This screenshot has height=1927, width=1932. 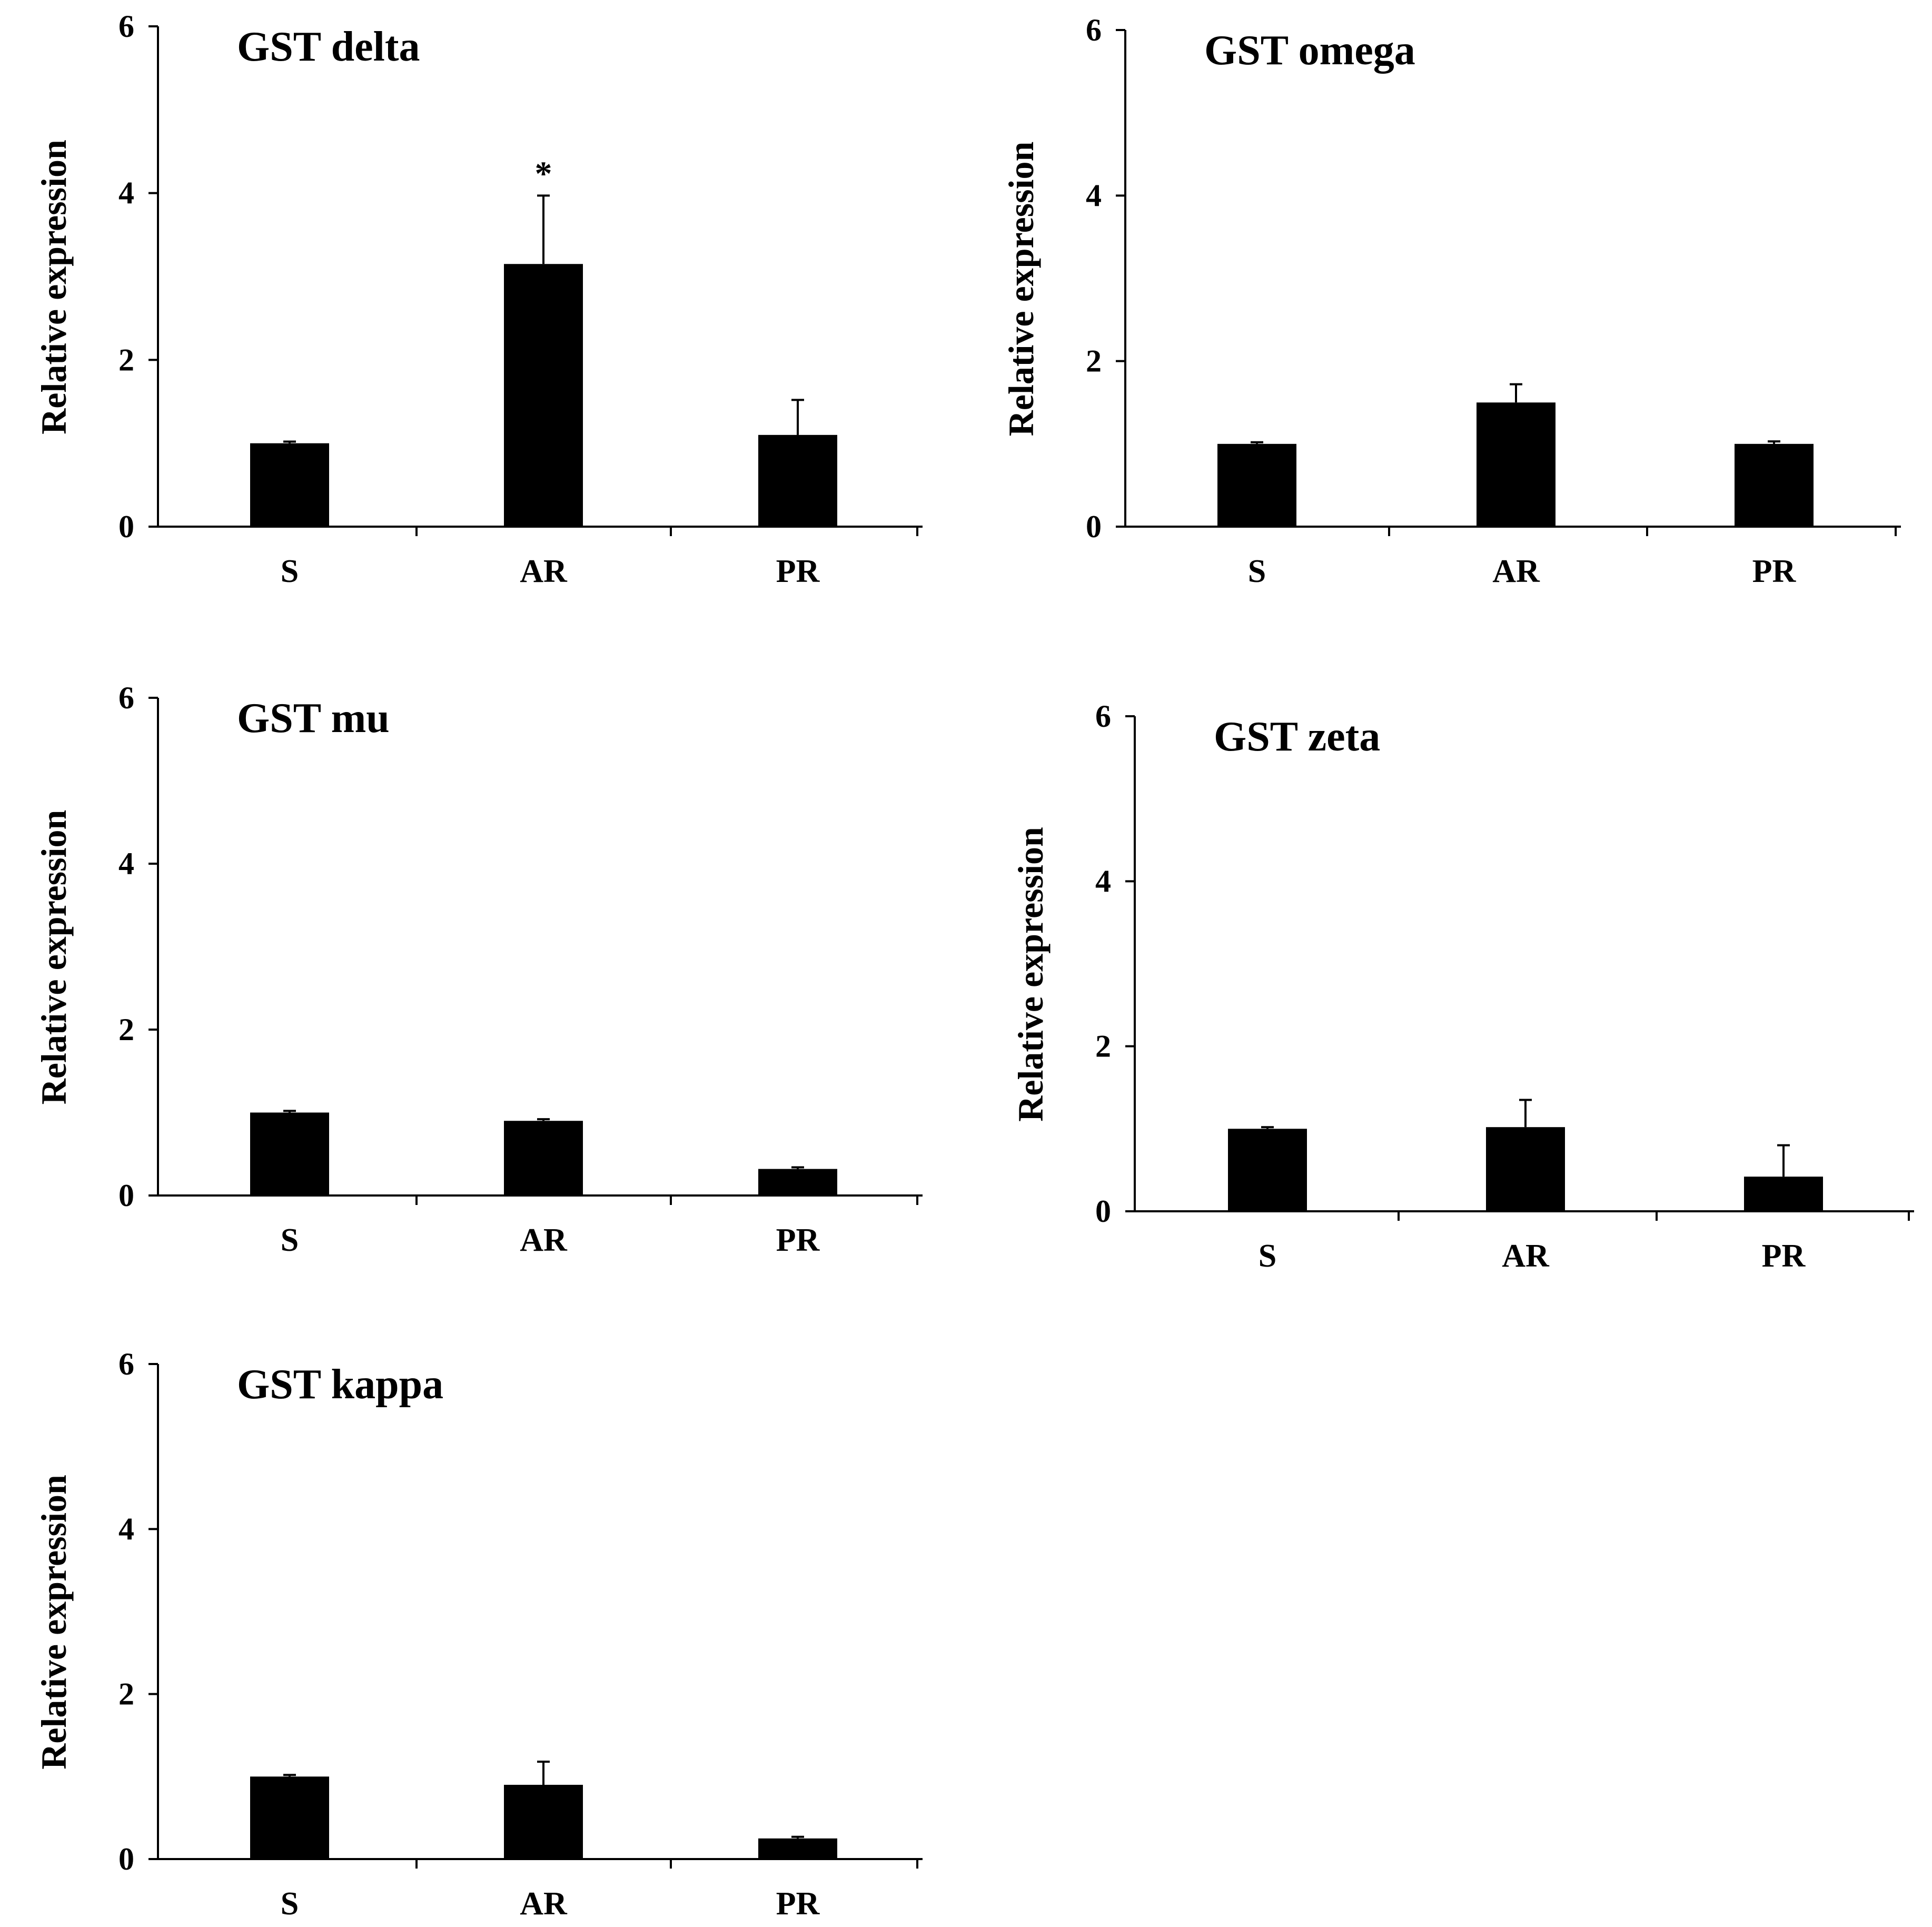 What do you see at coordinates (478, 969) in the screenshot?
I see `chart-panel-gst-mu: 0 2 4 6 S AR PR GST mu Relative expression` at bounding box center [478, 969].